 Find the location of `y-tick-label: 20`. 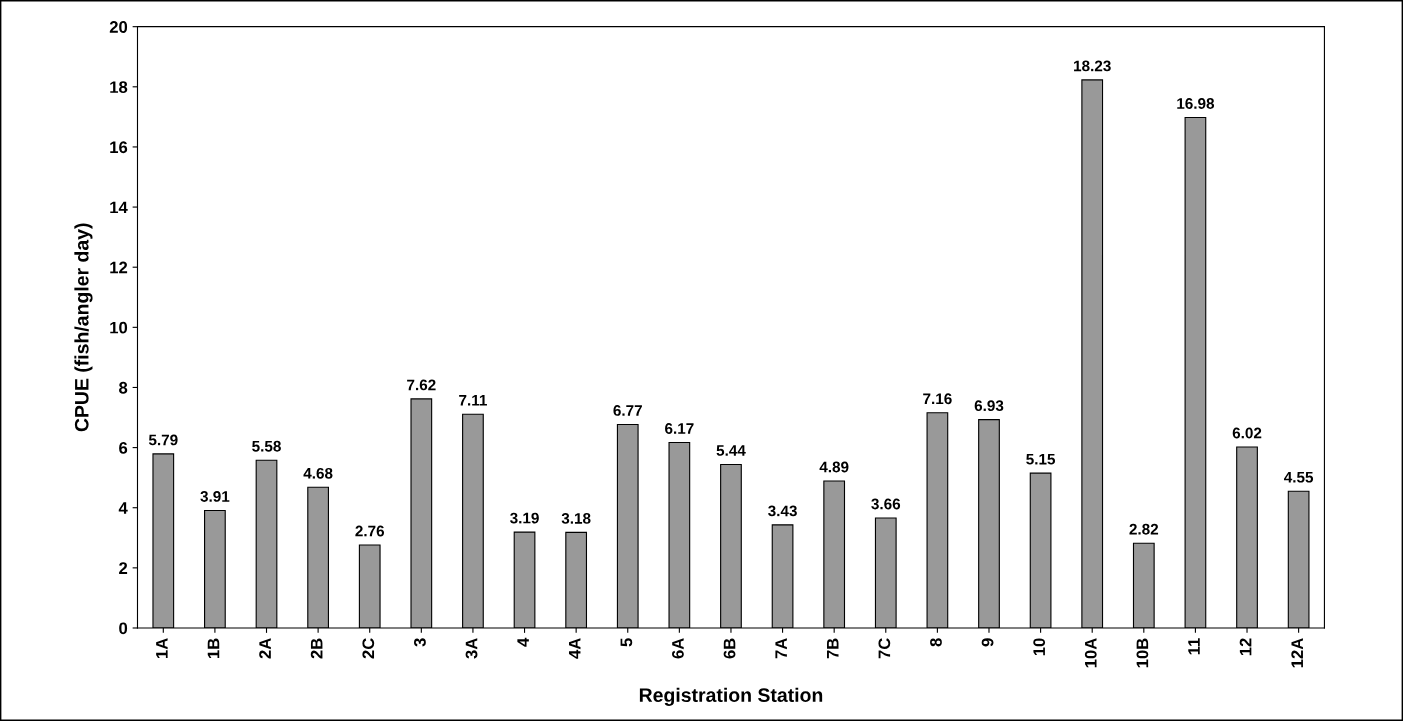

y-tick-label: 20 is located at coordinates (118, 27).